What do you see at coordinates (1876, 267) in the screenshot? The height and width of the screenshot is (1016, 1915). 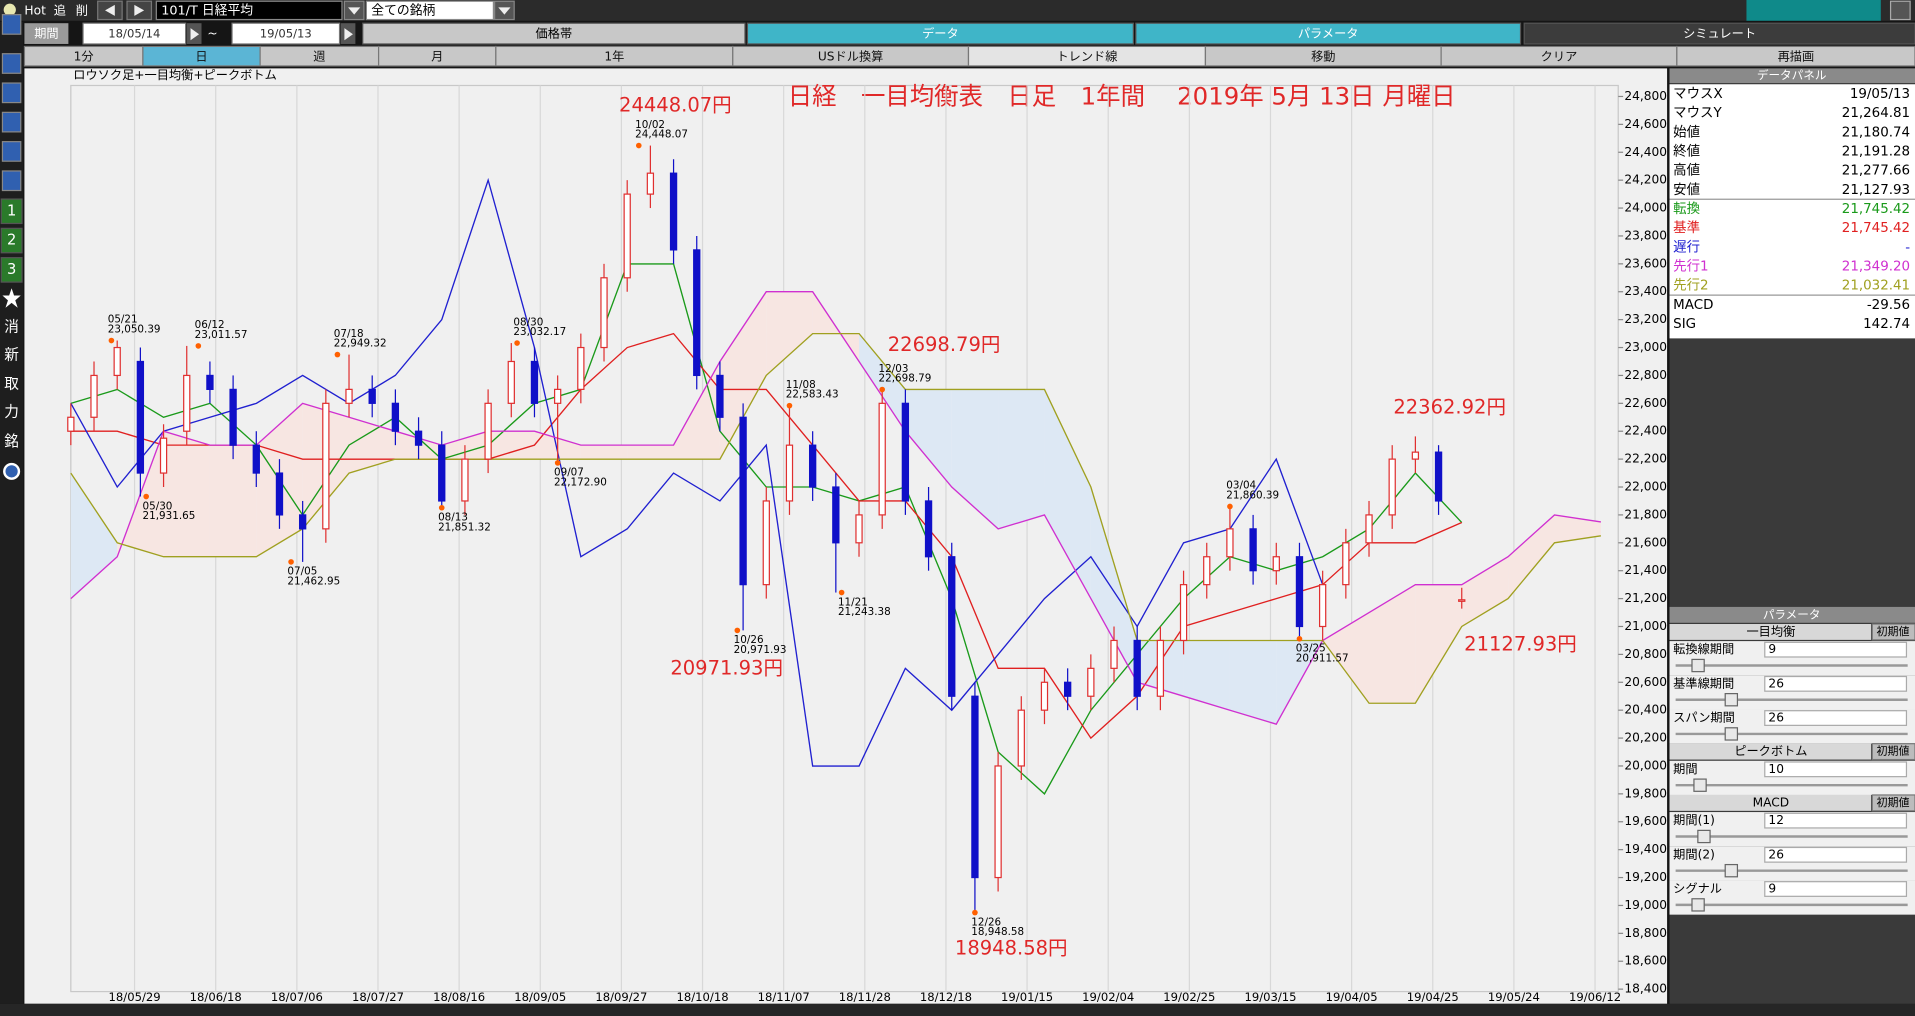 I see `panel-value: 21,349.20` at bounding box center [1876, 267].